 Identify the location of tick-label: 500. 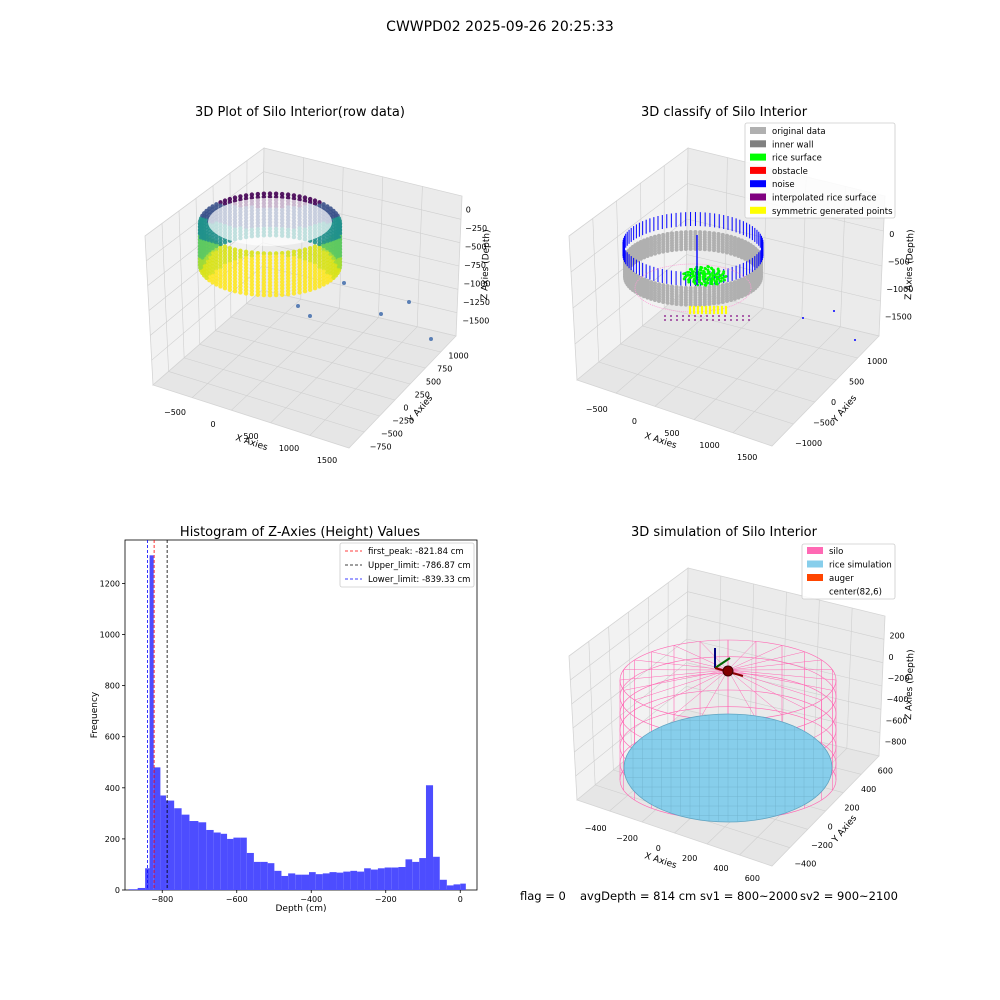
(856, 382).